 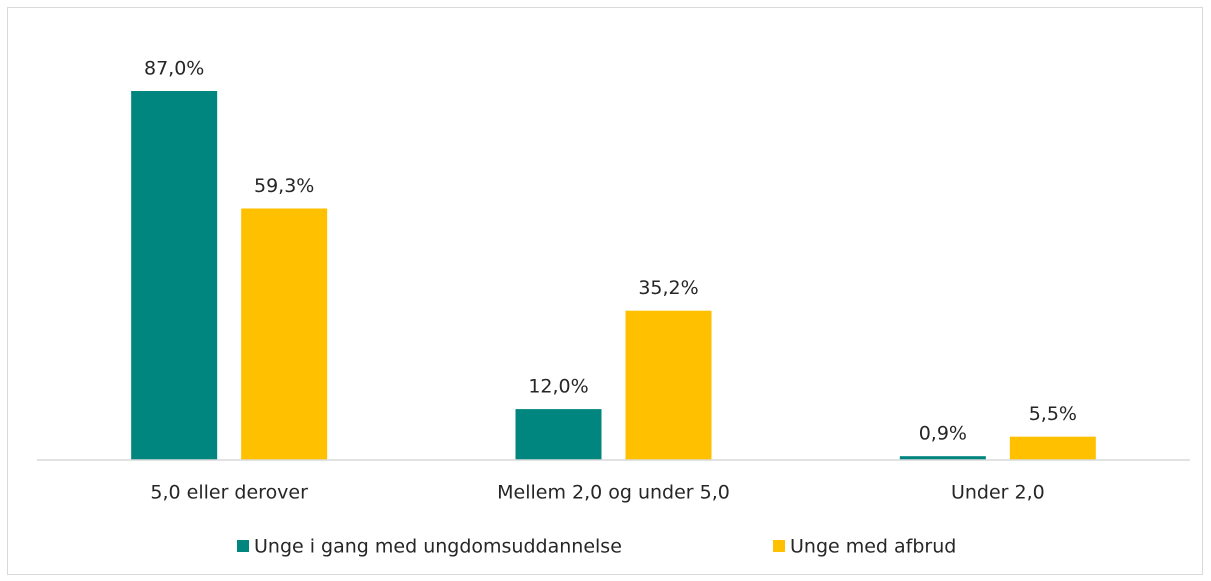 I want to click on data-label: 5,5%, so click(x=1053, y=414).